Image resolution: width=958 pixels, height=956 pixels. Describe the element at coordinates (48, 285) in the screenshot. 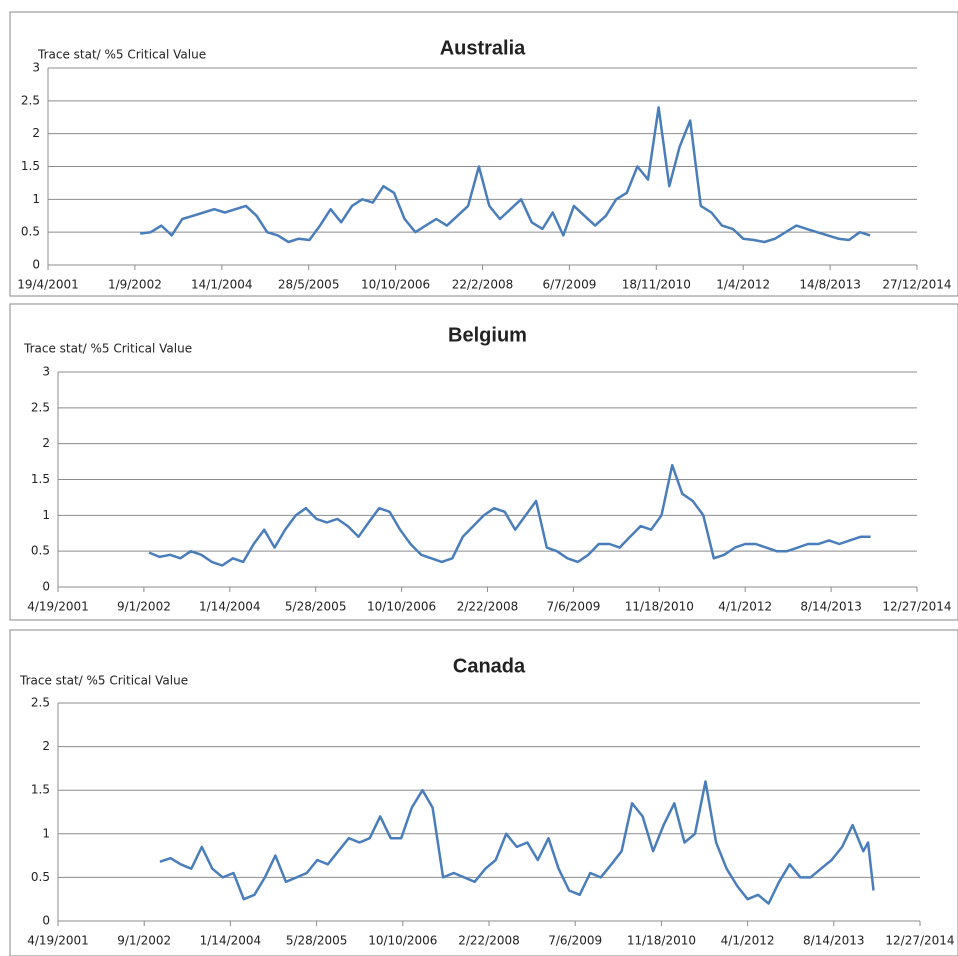

I see `x-tick-label: 19/4/2001` at that location.